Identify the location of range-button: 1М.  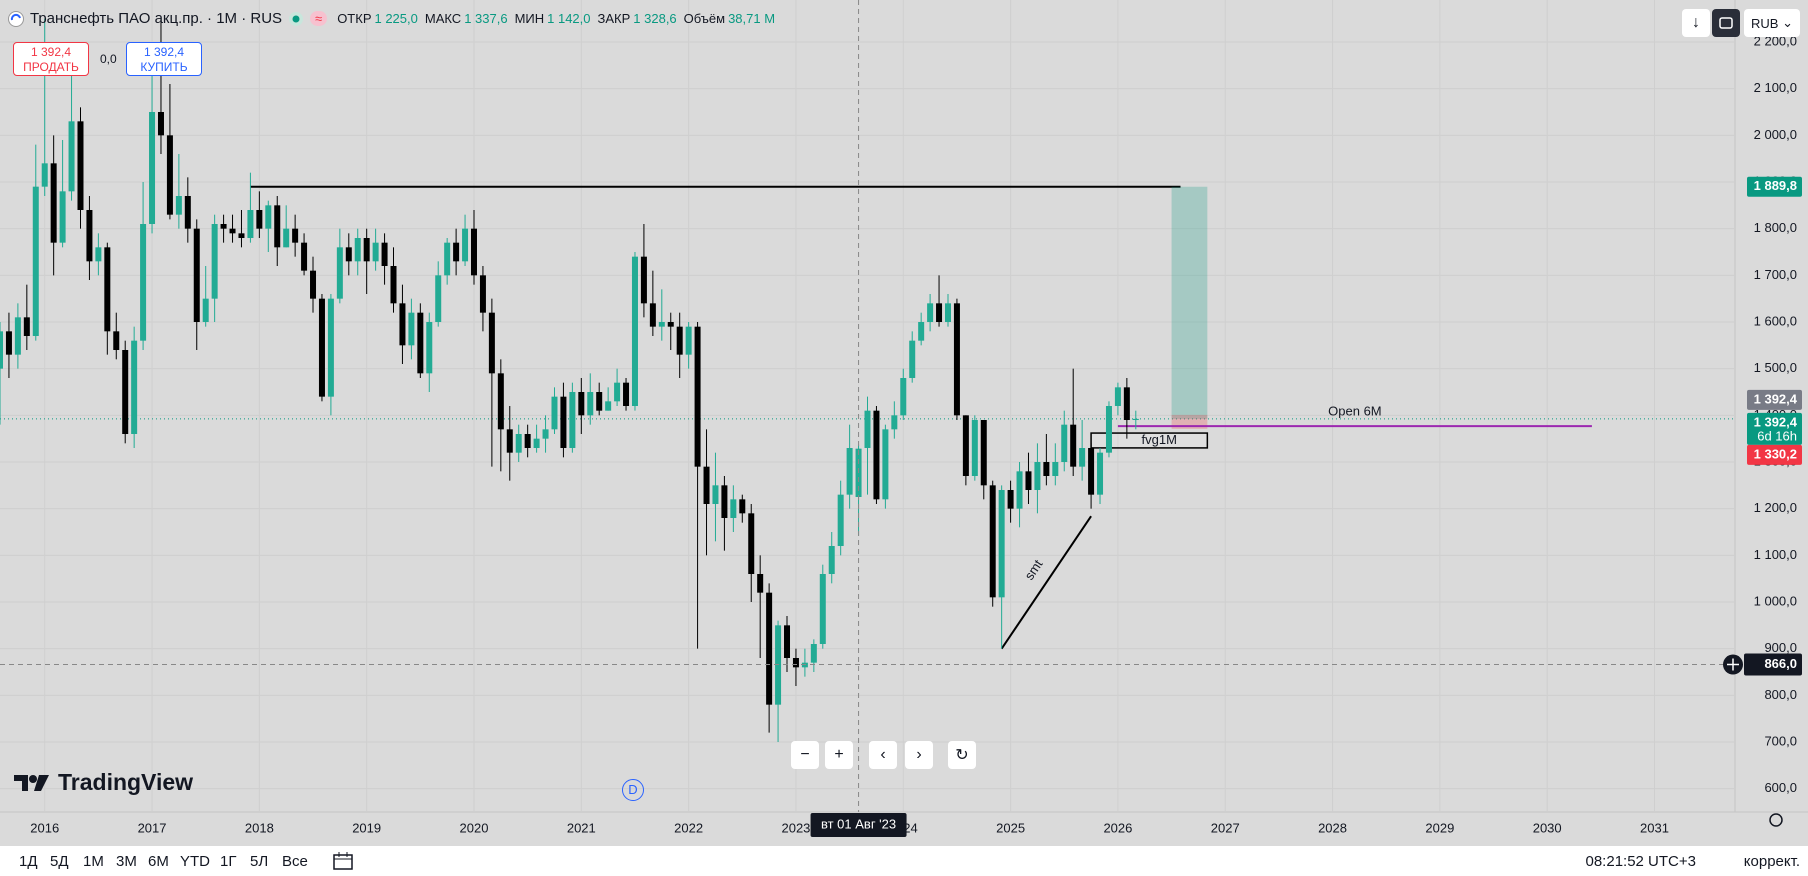
(93, 861).